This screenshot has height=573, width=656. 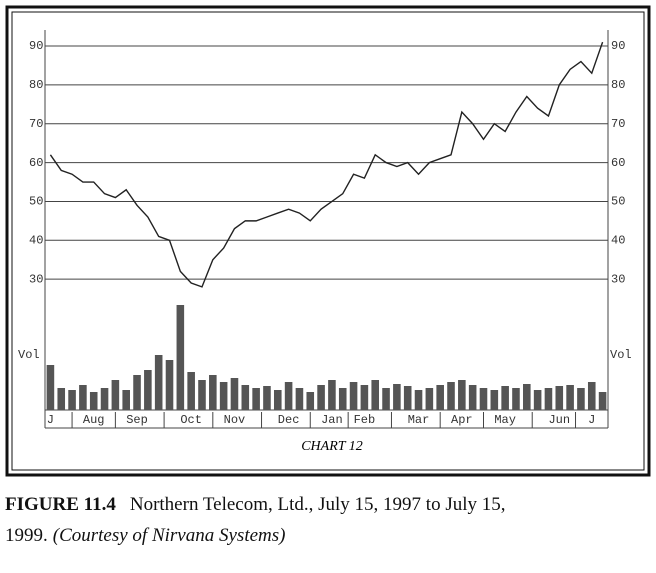 I want to click on y-tick-label: 70, so click(x=36, y=124).